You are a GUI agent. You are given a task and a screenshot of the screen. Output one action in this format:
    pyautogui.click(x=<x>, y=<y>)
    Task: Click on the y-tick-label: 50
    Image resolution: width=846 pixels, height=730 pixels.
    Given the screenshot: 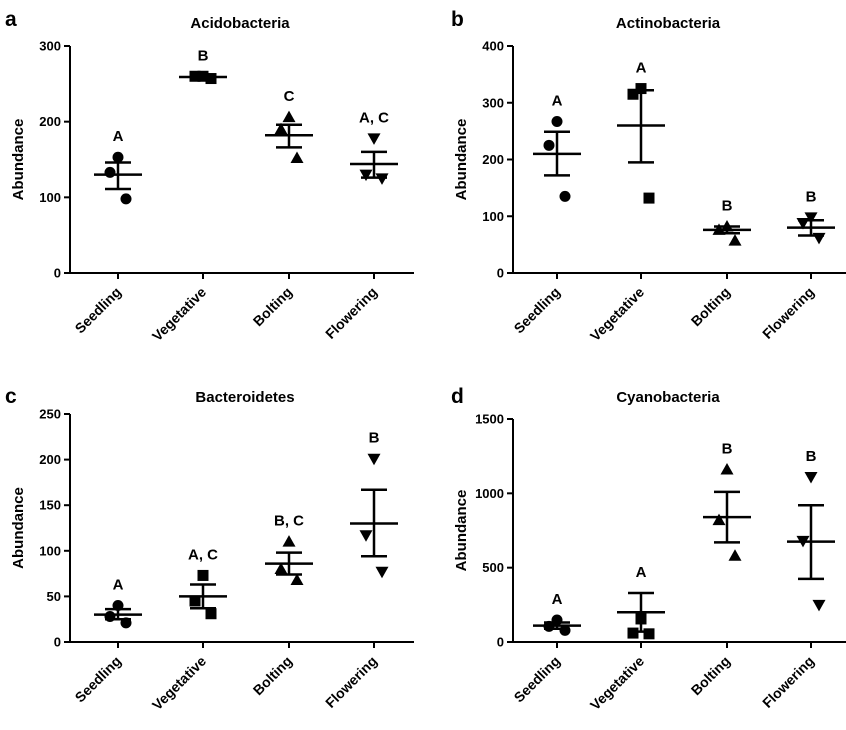 What is the action you would take?
    pyautogui.click(x=54, y=596)
    